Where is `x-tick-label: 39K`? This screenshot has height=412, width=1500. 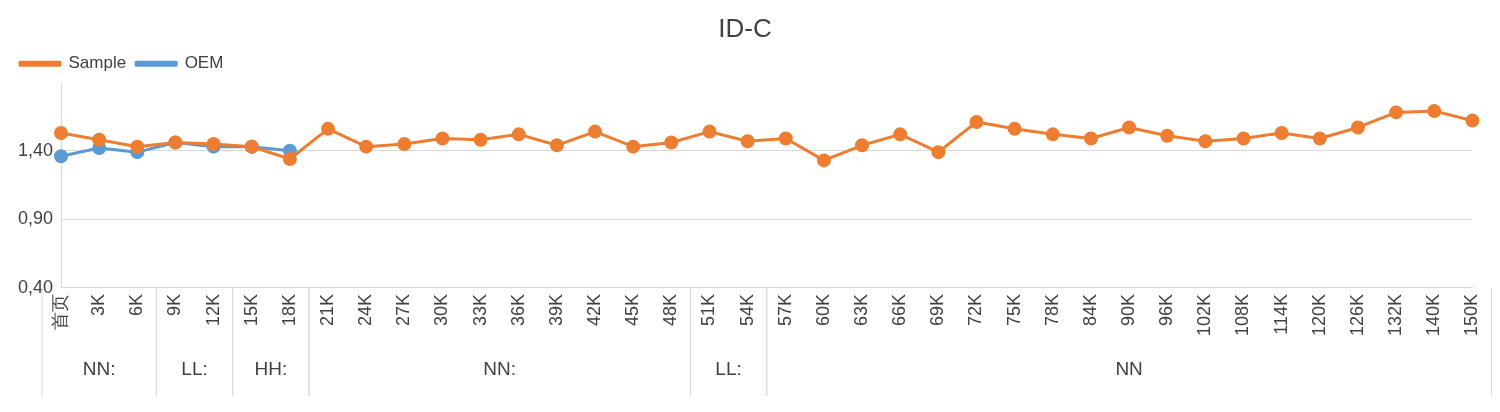
x-tick-label: 39K is located at coordinates (555, 309).